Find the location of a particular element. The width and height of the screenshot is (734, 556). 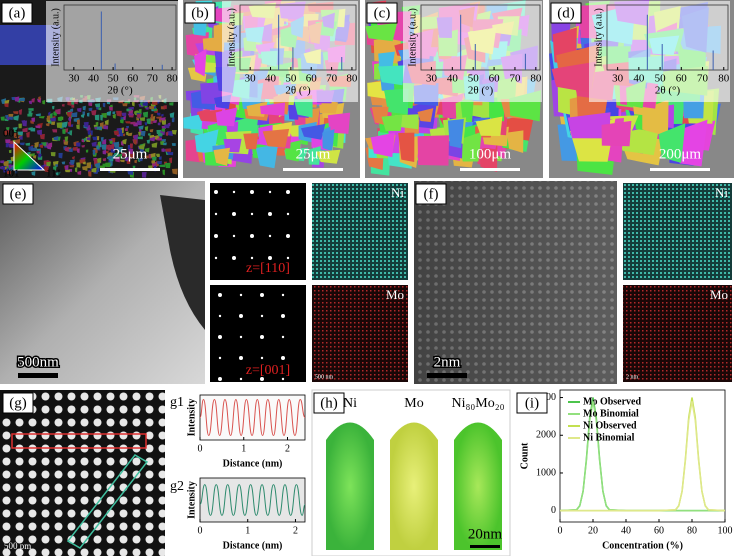

scale-label: 2nm is located at coordinates (447, 362).